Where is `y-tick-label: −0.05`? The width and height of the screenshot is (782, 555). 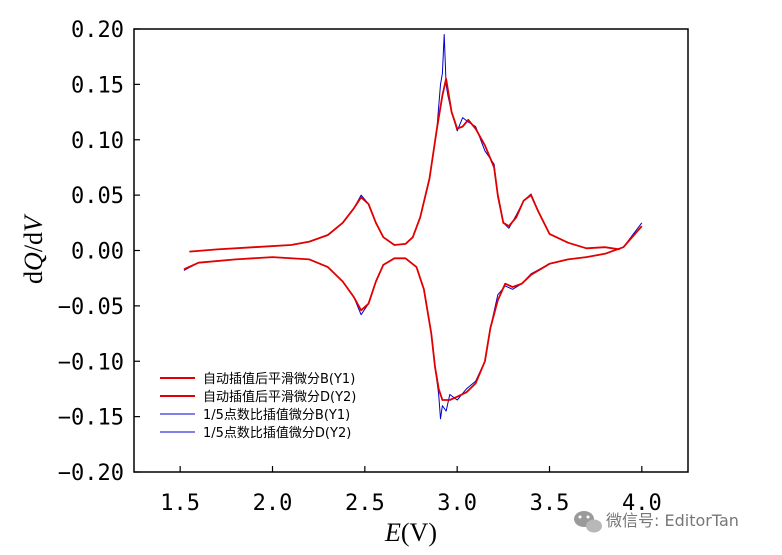 y-tick-label: −0.05 is located at coordinates (91, 307).